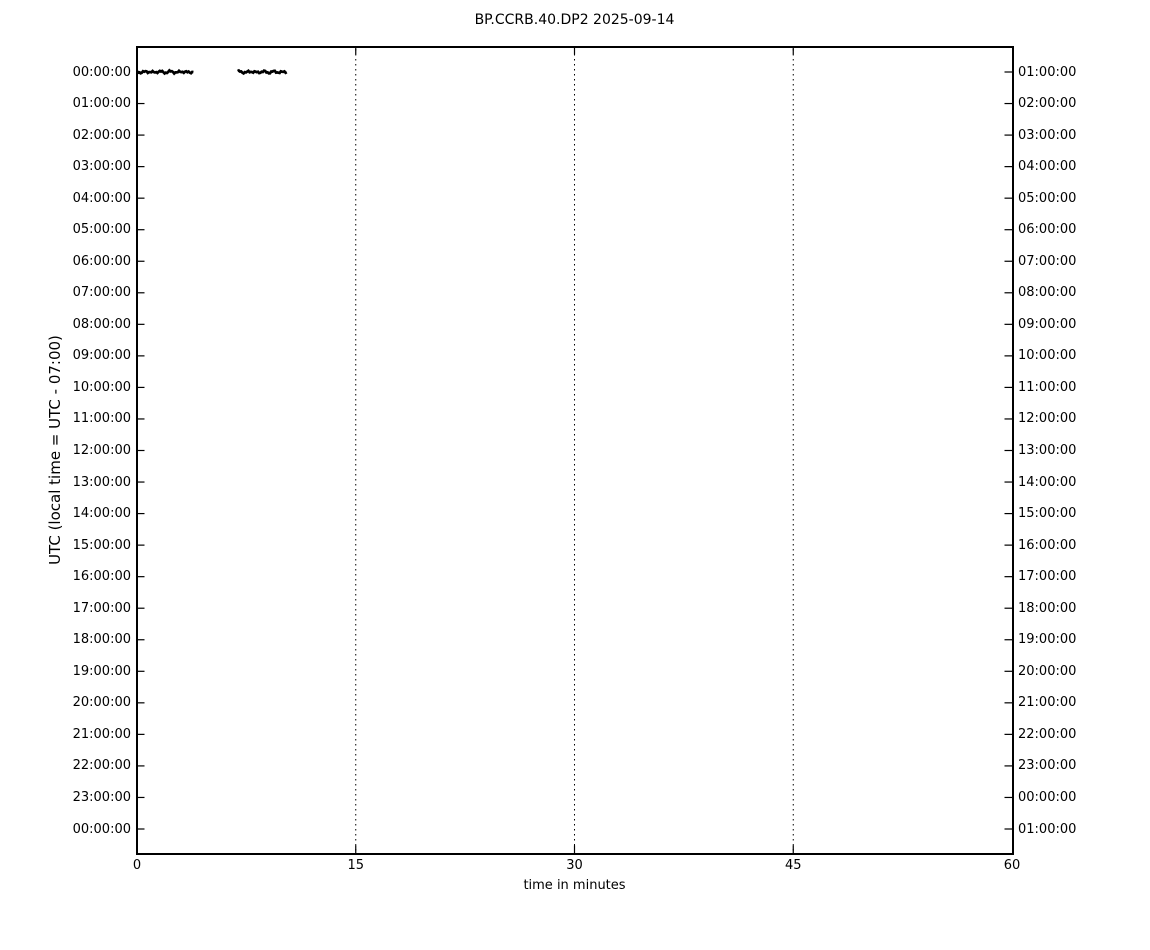  Describe the element at coordinates (1047, 419) in the screenshot. I see `right-time-label: 12:00:00` at that location.